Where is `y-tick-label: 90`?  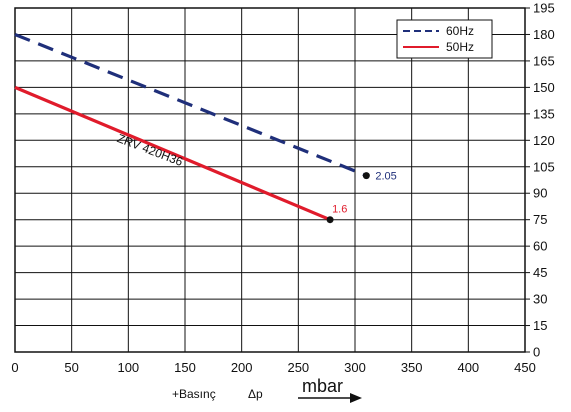
y-tick-label: 90 is located at coordinates (540, 193).